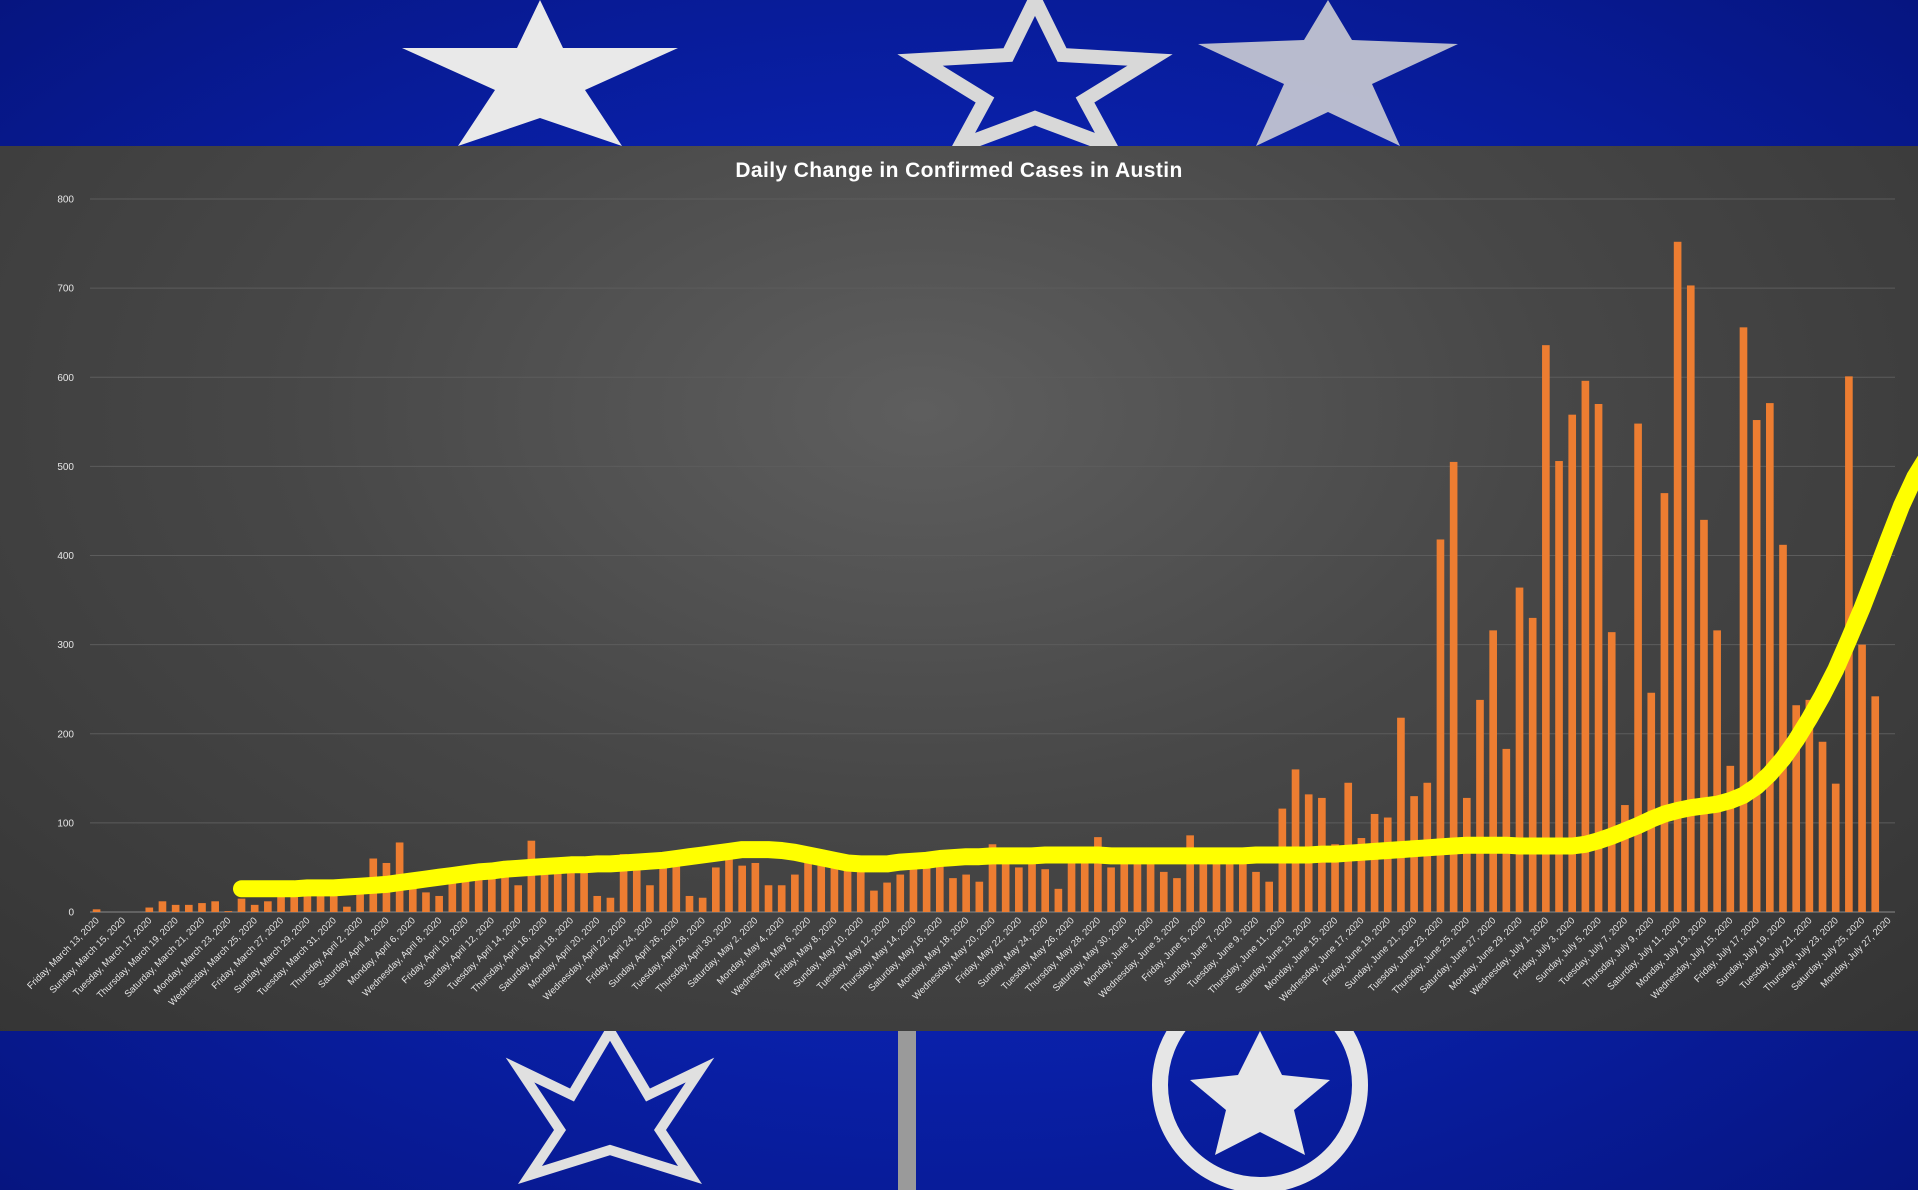  I want to click on y-tick-label: 400, so click(65, 556).